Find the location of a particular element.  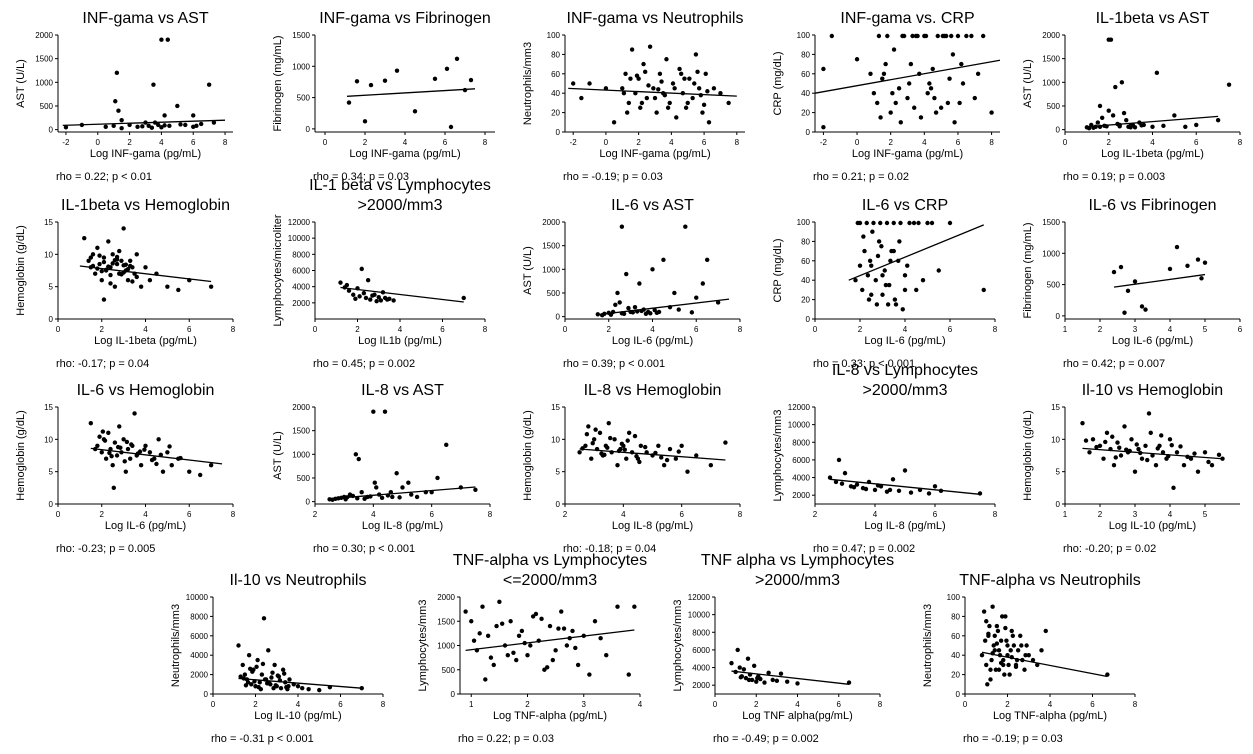

y-tick-label: 500 is located at coordinates (304, 478).